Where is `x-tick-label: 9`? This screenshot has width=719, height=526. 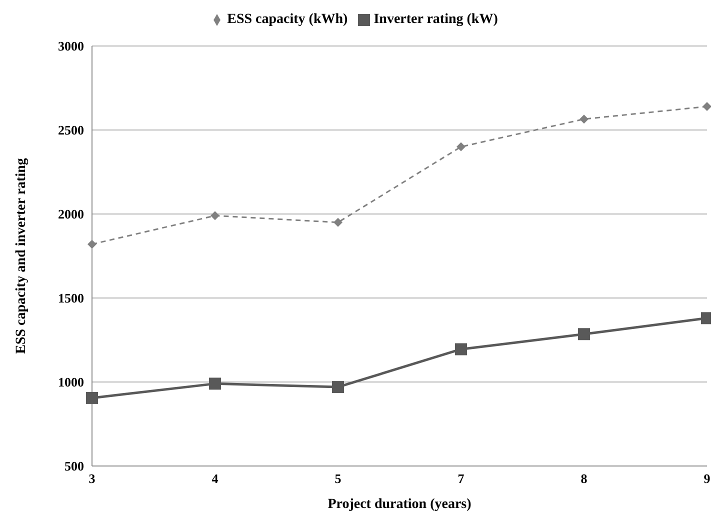
x-tick-label: 9 is located at coordinates (707, 478).